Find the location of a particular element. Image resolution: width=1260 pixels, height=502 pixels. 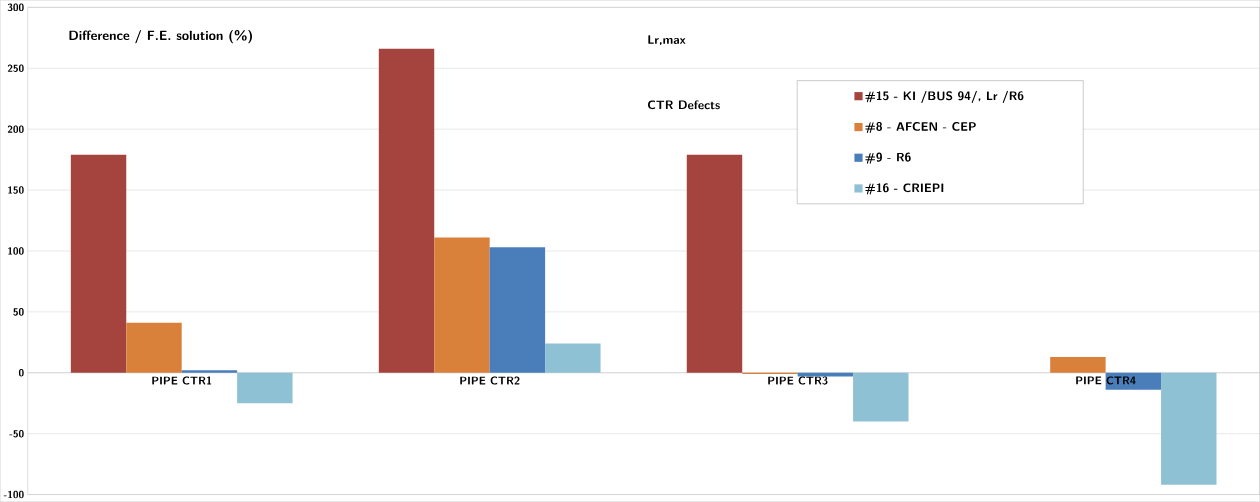

y-tick-label: 150 is located at coordinates (16, 190).